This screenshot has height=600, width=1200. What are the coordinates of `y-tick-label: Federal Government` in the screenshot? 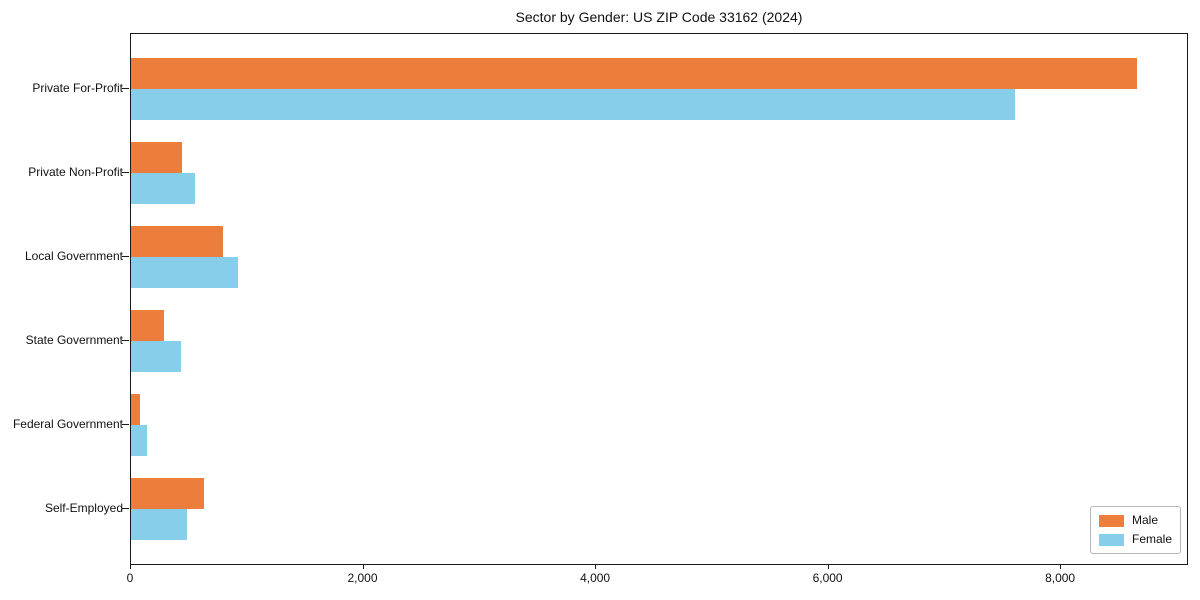 It's located at (67, 424).